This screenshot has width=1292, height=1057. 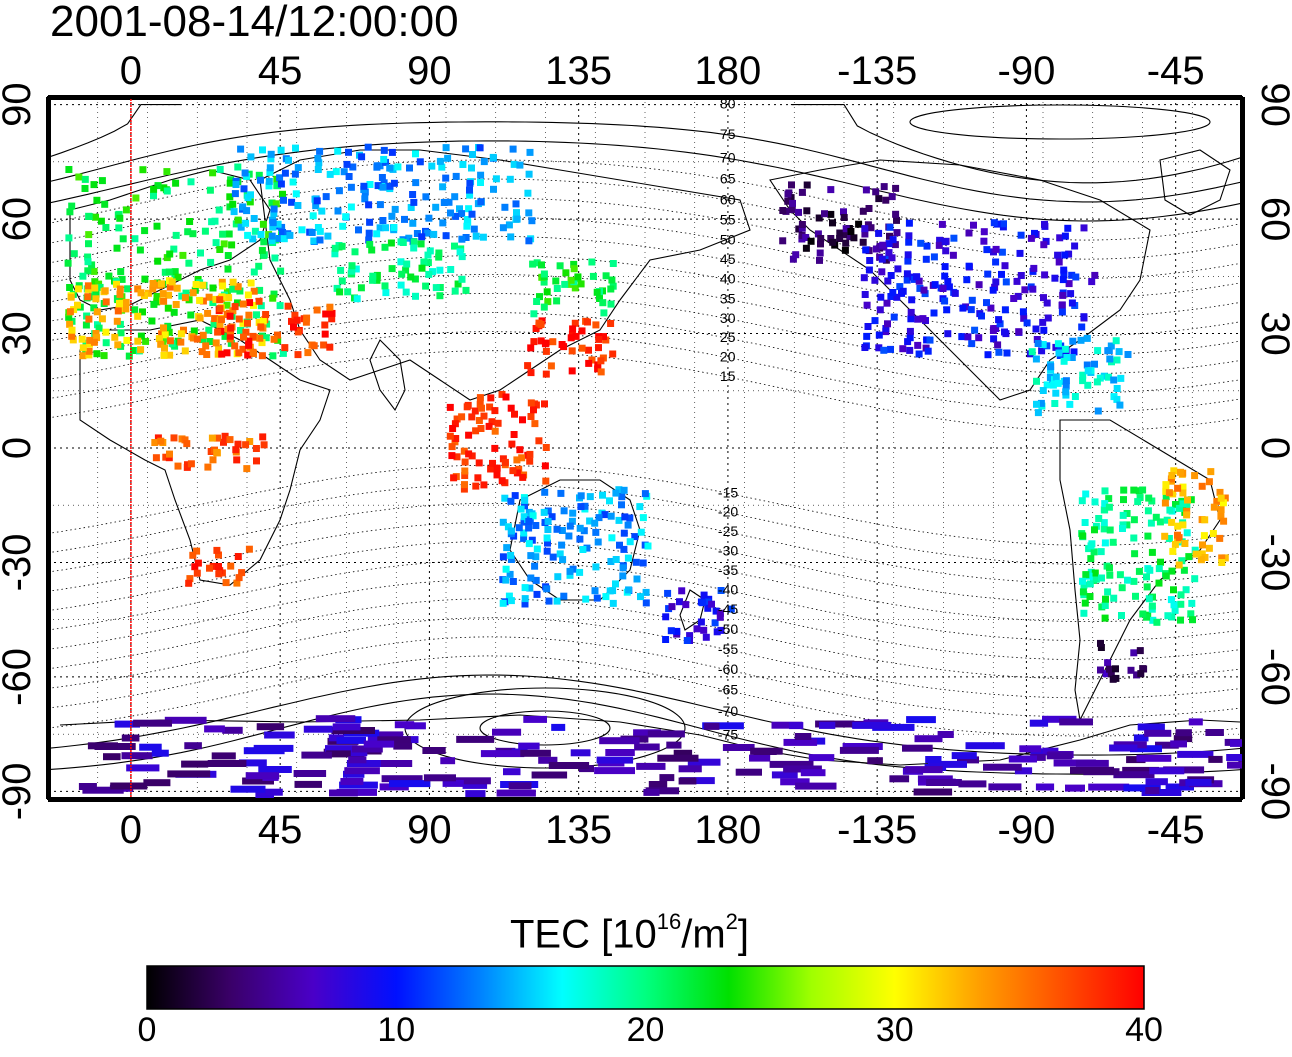 What do you see at coordinates (19, 791) in the screenshot?
I see `left-lat-label: -90` at bounding box center [19, 791].